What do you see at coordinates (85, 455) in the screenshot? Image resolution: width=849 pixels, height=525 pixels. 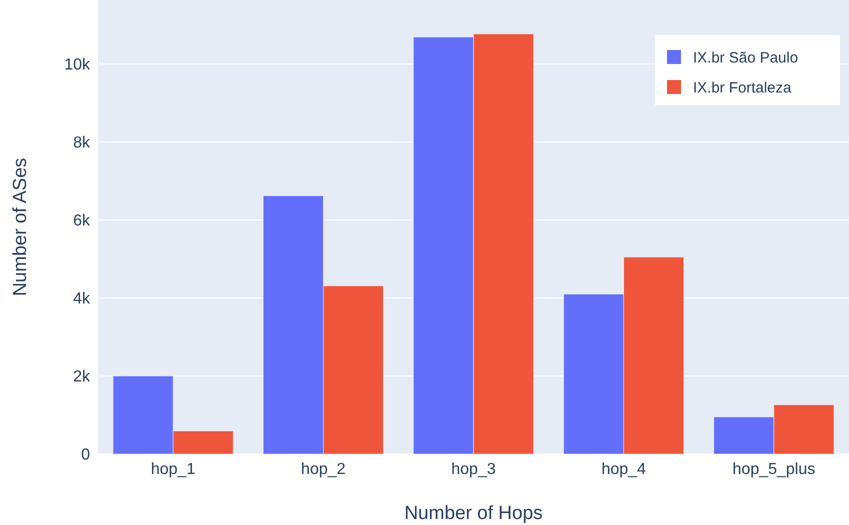 I see `y-tick-label: 0` at bounding box center [85, 455].